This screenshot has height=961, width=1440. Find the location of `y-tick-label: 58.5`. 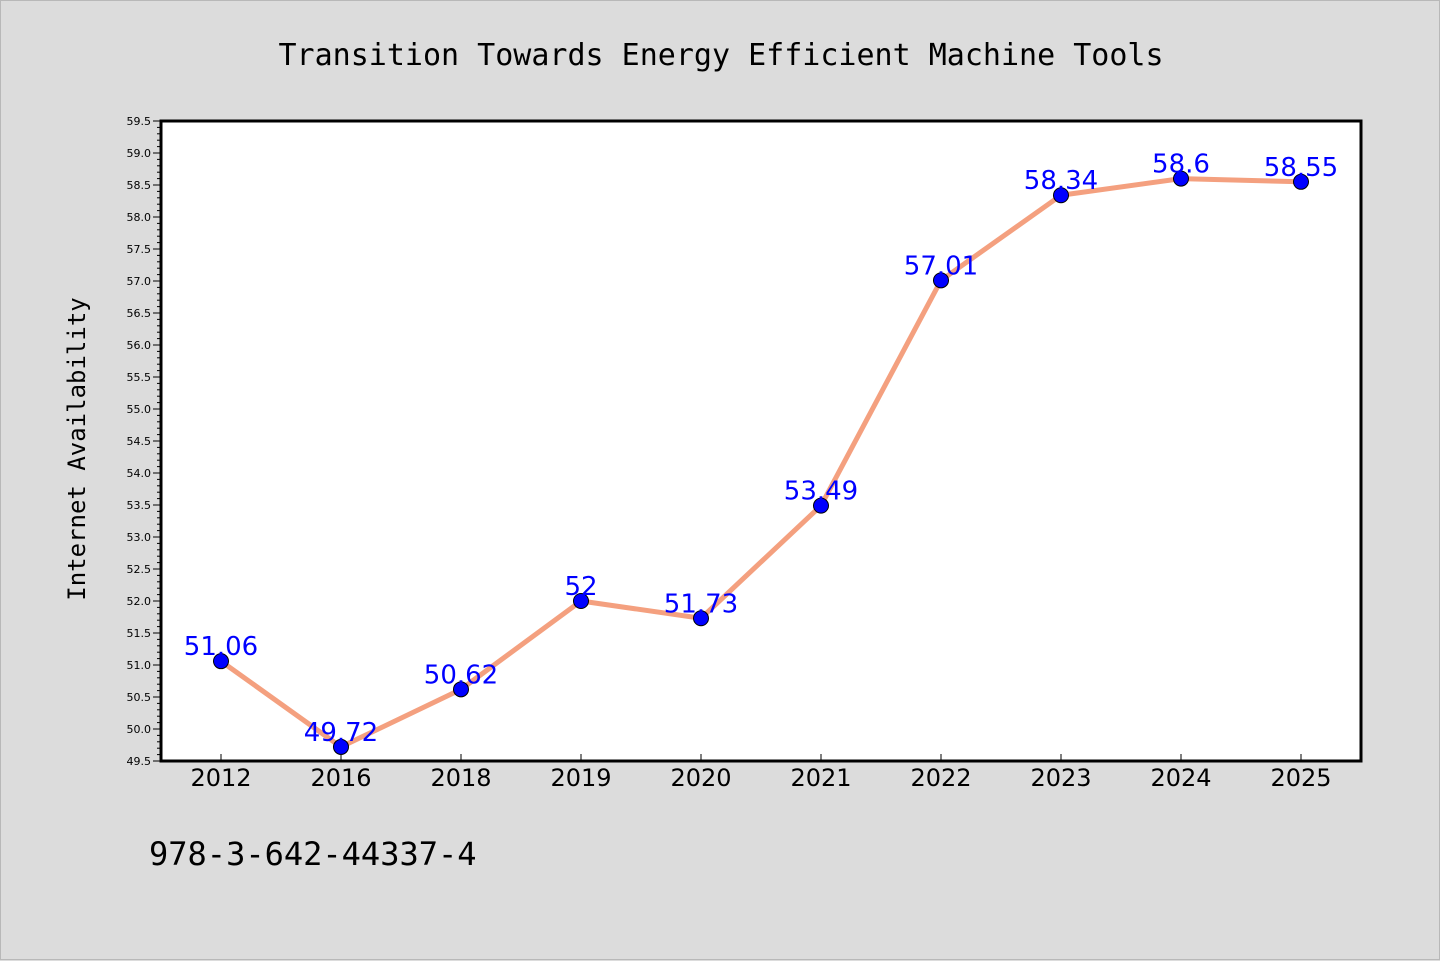

y-tick-label: 58.5 is located at coordinates (139, 185).